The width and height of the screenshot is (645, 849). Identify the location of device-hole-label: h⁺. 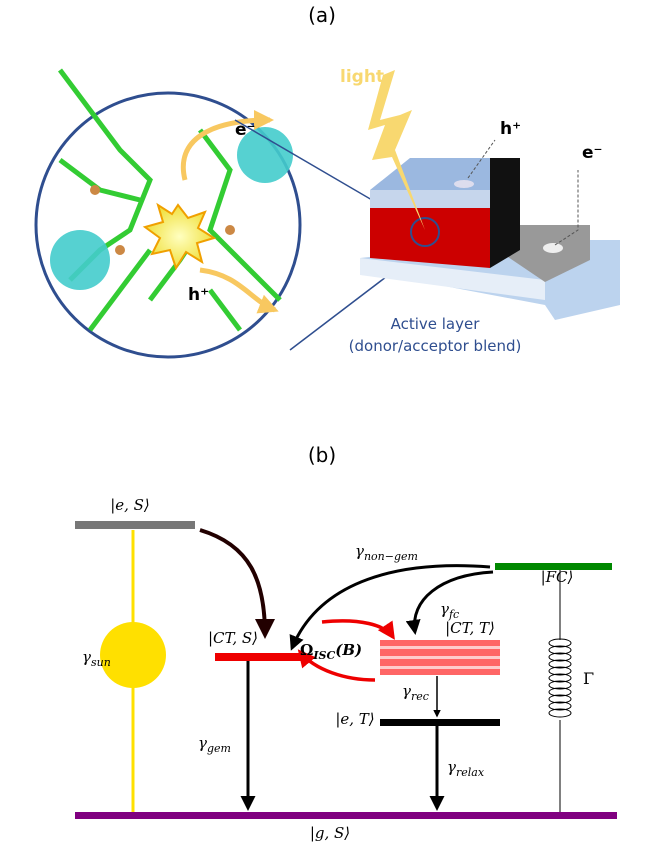
(510, 129).